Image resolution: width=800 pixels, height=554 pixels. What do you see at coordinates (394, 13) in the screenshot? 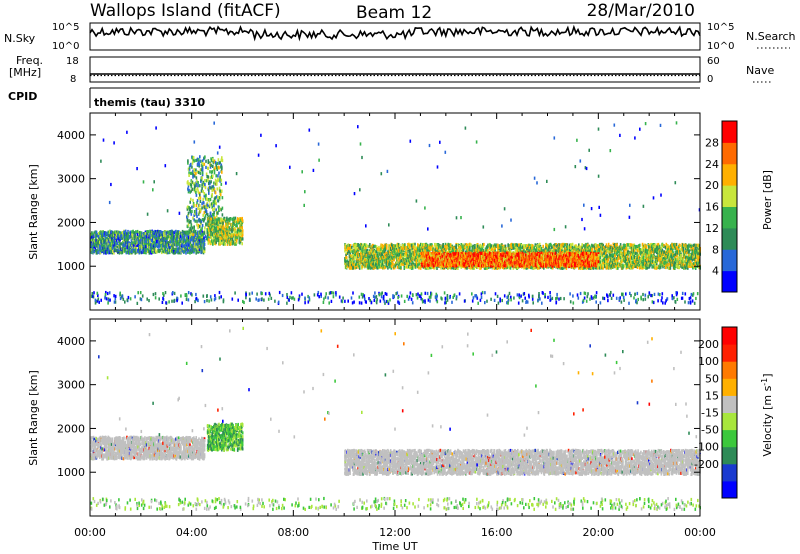
I see `beam-title: Beam 12` at bounding box center [394, 13].